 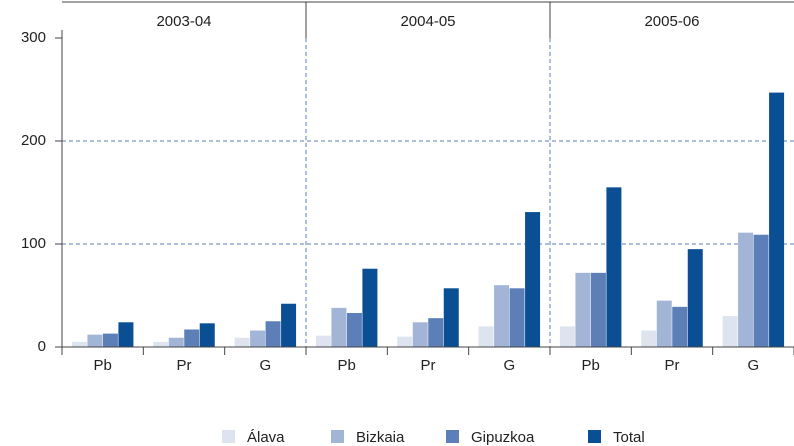 I want to click on y-tick-label: 200, so click(x=33, y=140).